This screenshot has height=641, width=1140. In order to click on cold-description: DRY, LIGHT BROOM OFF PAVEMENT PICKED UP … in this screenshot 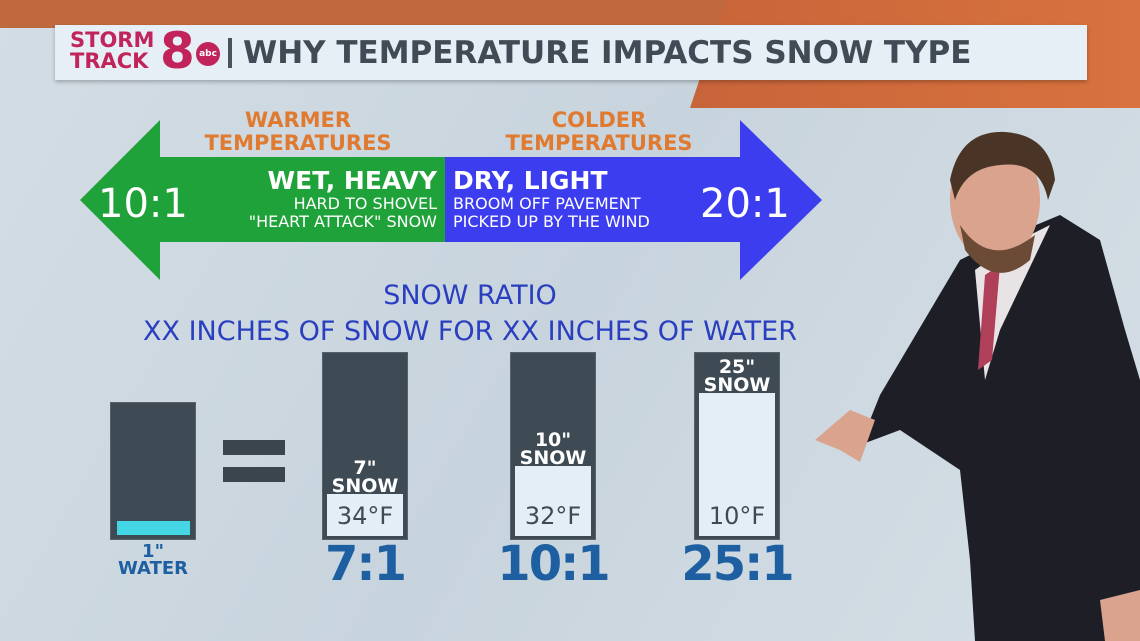, I will do `click(551, 199)`.